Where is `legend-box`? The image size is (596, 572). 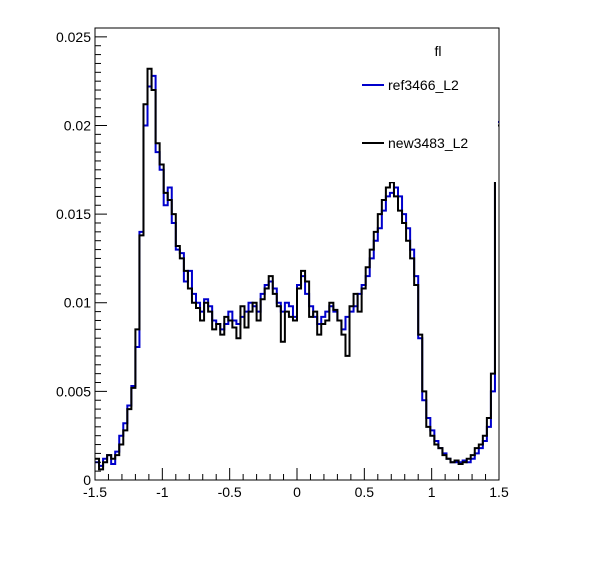 legend-box is located at coordinates (427, 106).